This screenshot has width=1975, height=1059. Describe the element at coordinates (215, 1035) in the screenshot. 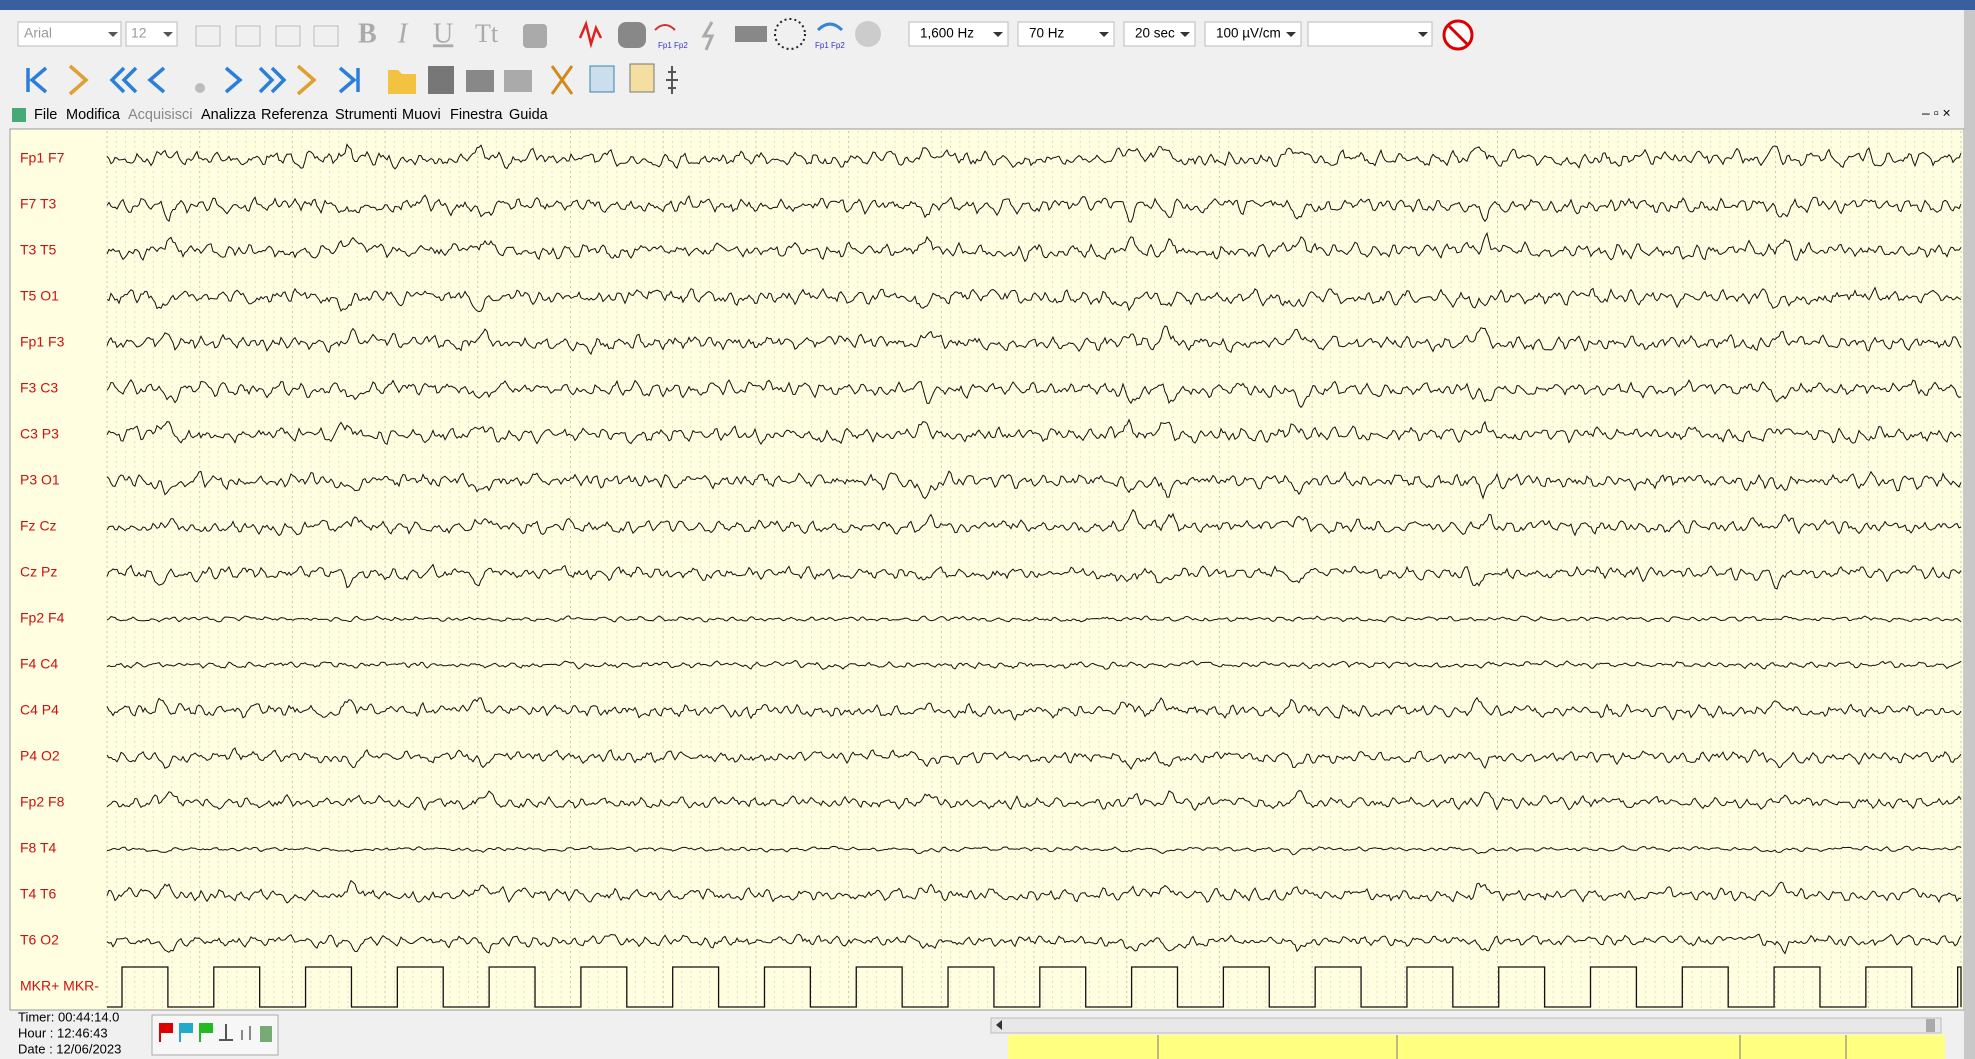

I see `marker-tools` at that location.